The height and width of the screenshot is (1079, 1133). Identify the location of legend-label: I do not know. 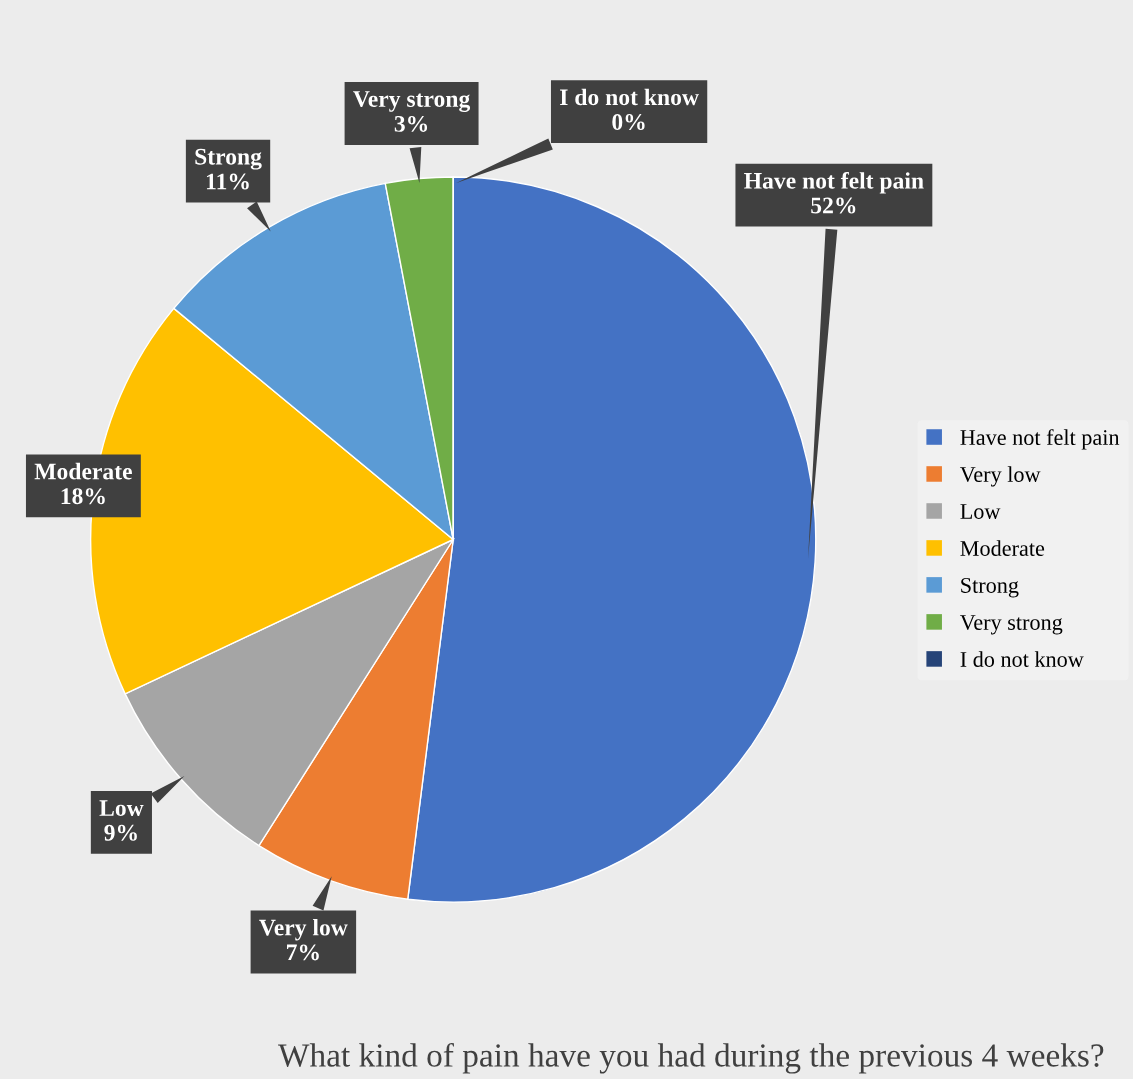
(1022, 659).